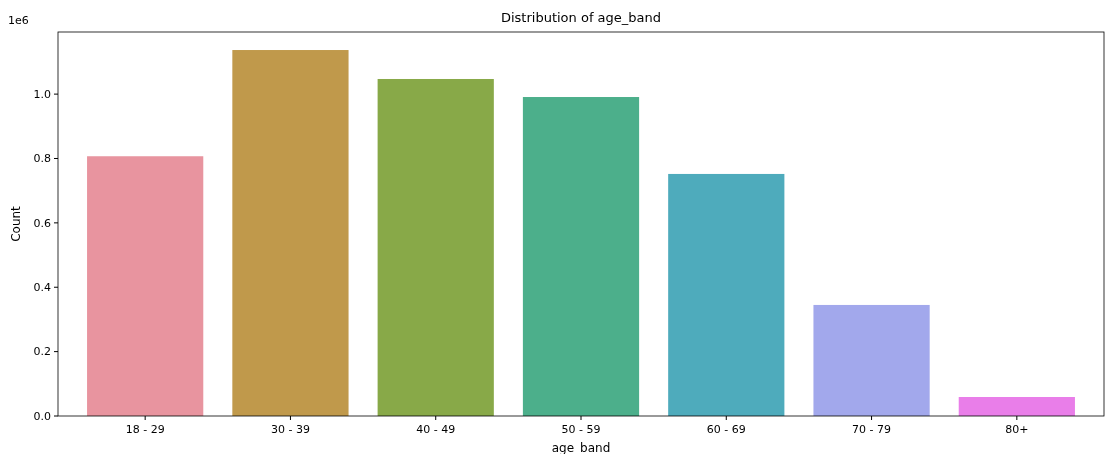  Describe the element at coordinates (18, 20) in the screenshot. I see `text: 1e6` at that location.